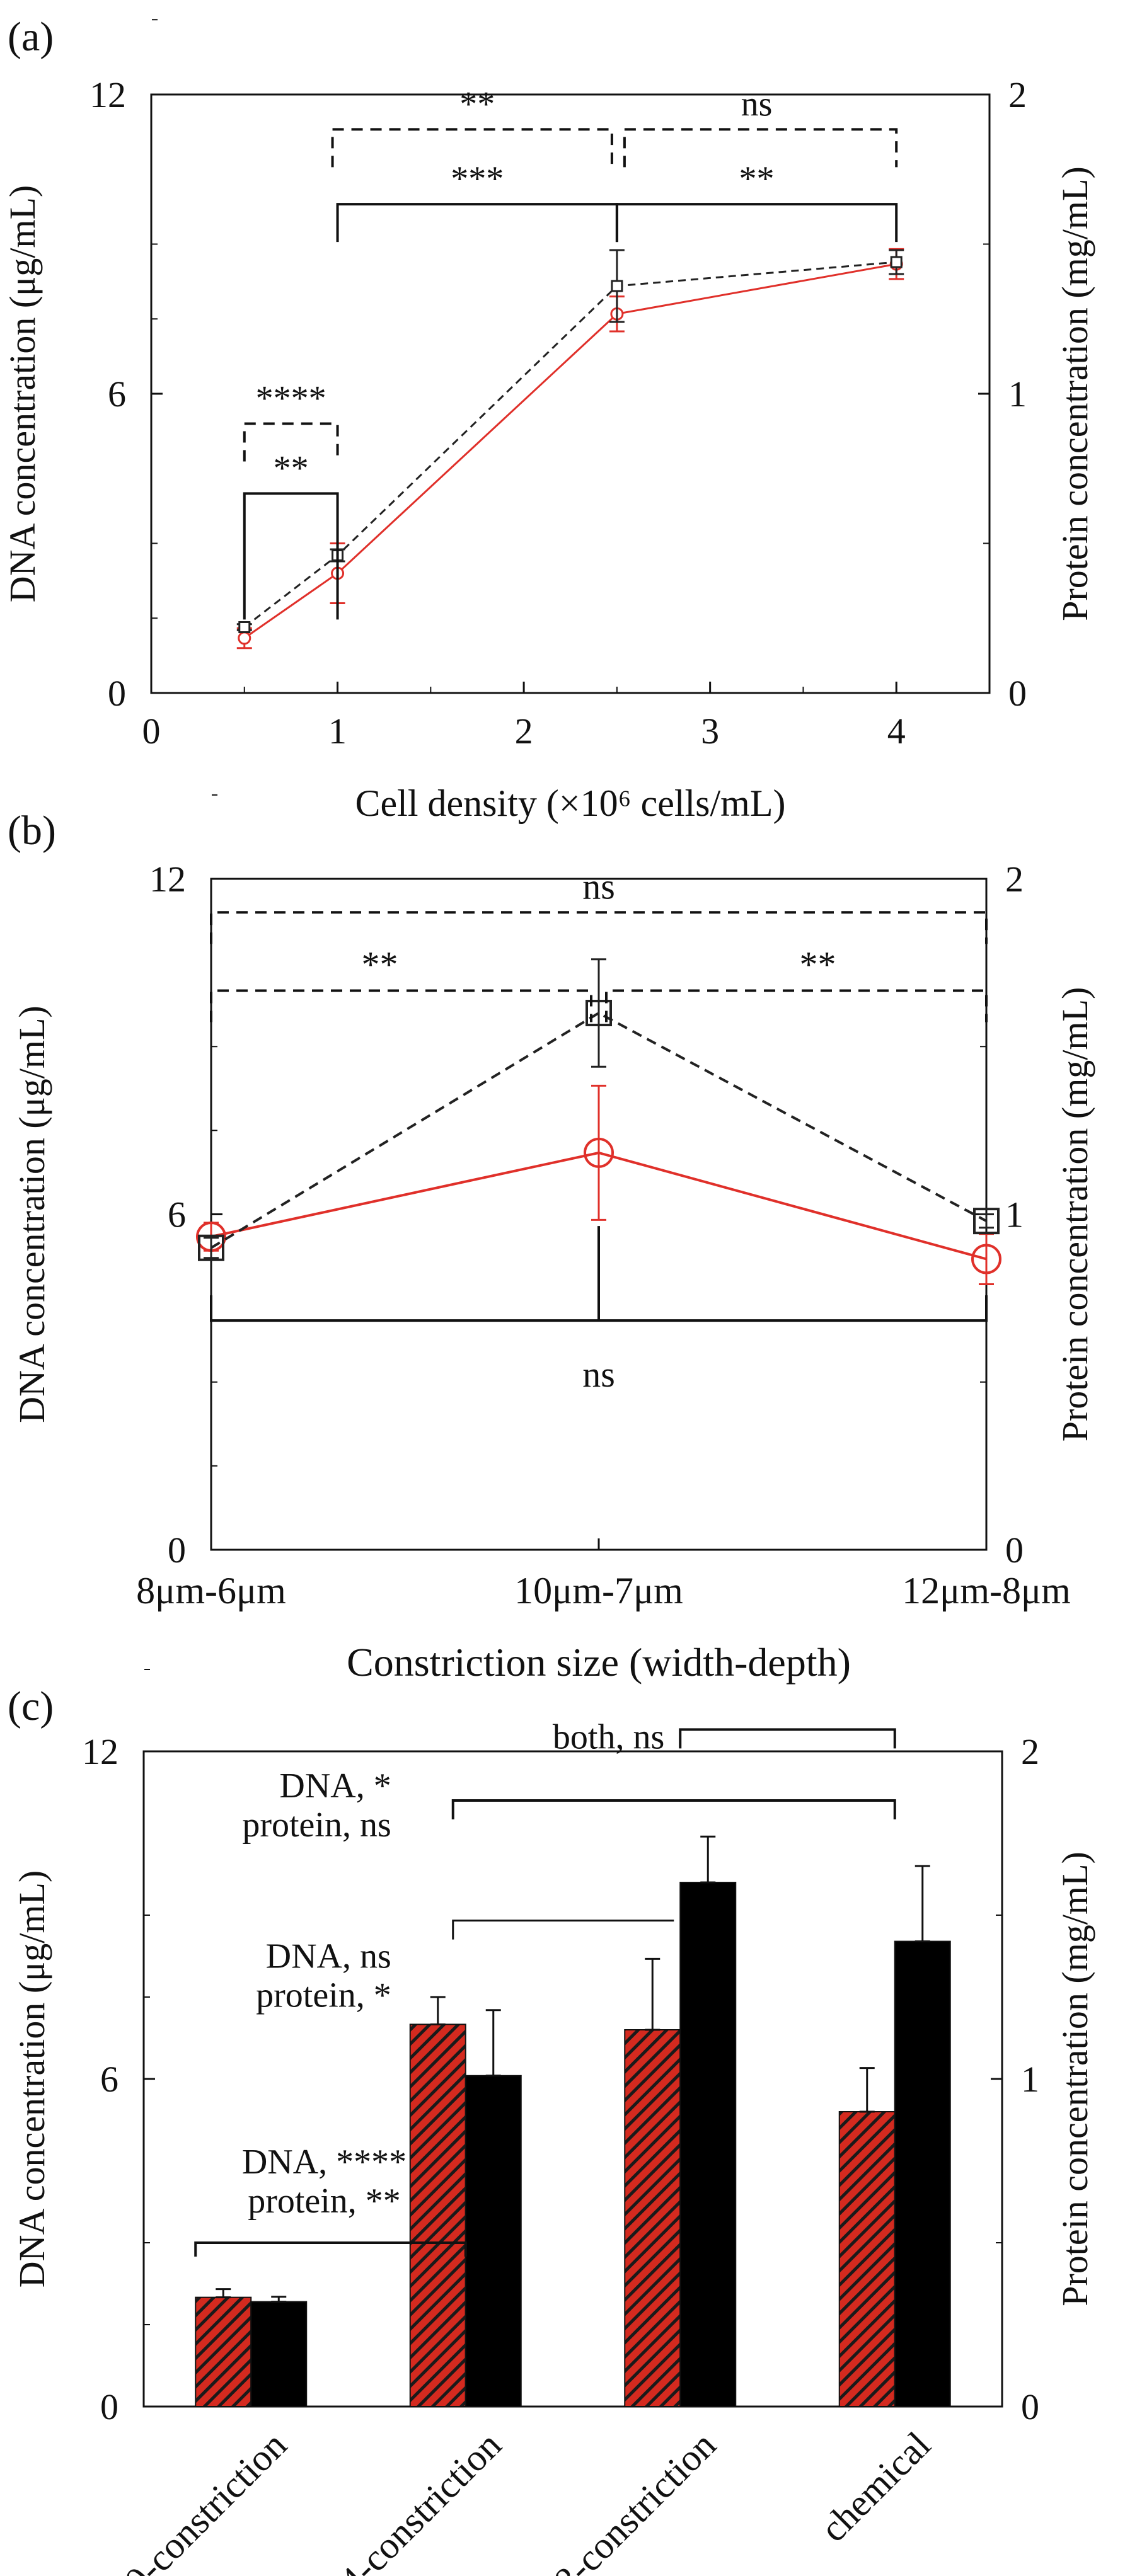 The width and height of the screenshot is (1125, 2576). Describe the element at coordinates (986, 1590) in the screenshot. I see `x-tick-label: 12μm-8μm` at that location.